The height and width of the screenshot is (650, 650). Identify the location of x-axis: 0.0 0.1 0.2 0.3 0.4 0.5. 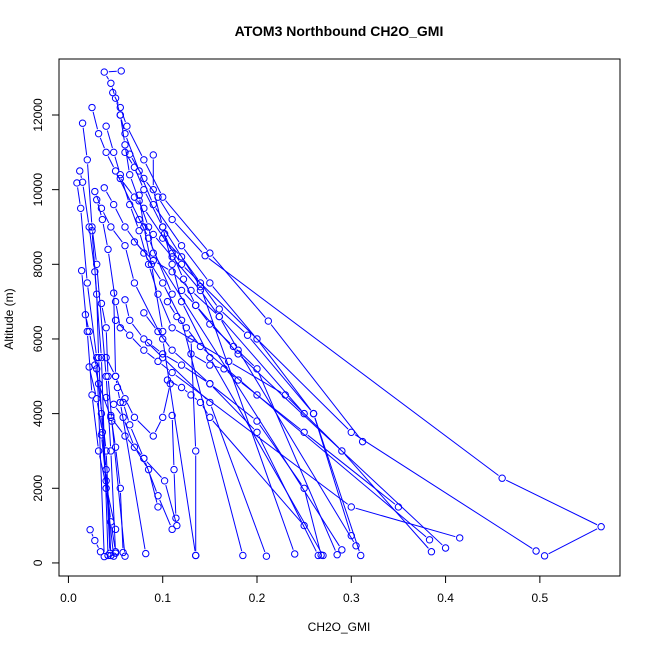
(304, 590).